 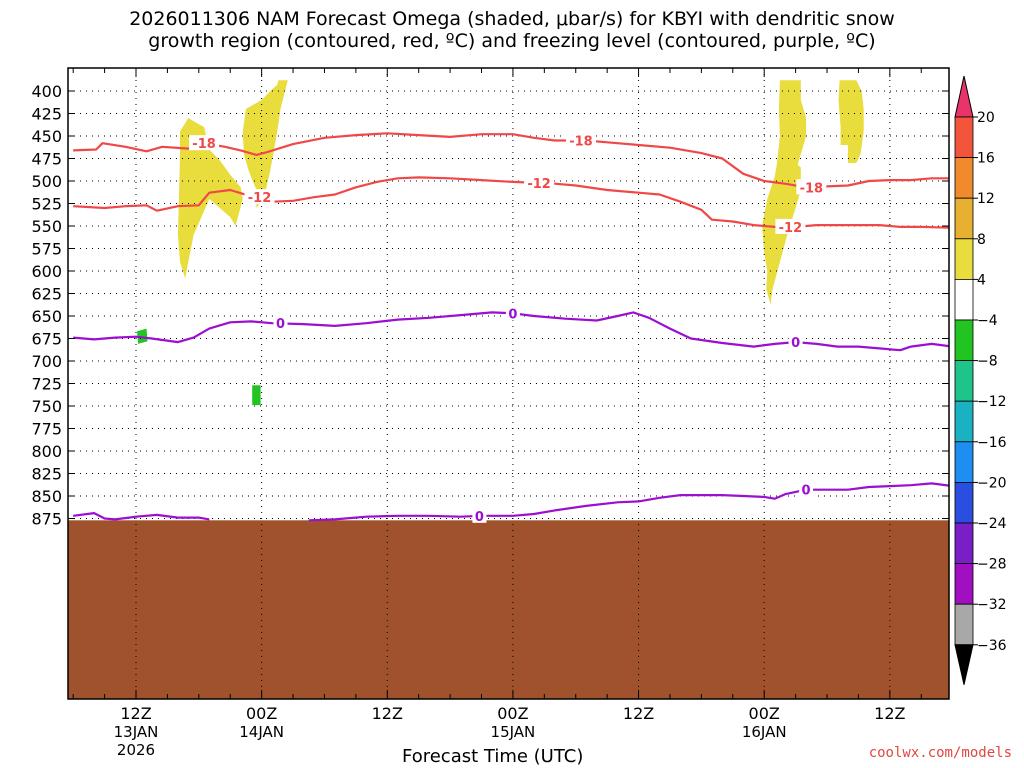 I want to click on colorbar-label-13: −36, so click(x=992, y=646).